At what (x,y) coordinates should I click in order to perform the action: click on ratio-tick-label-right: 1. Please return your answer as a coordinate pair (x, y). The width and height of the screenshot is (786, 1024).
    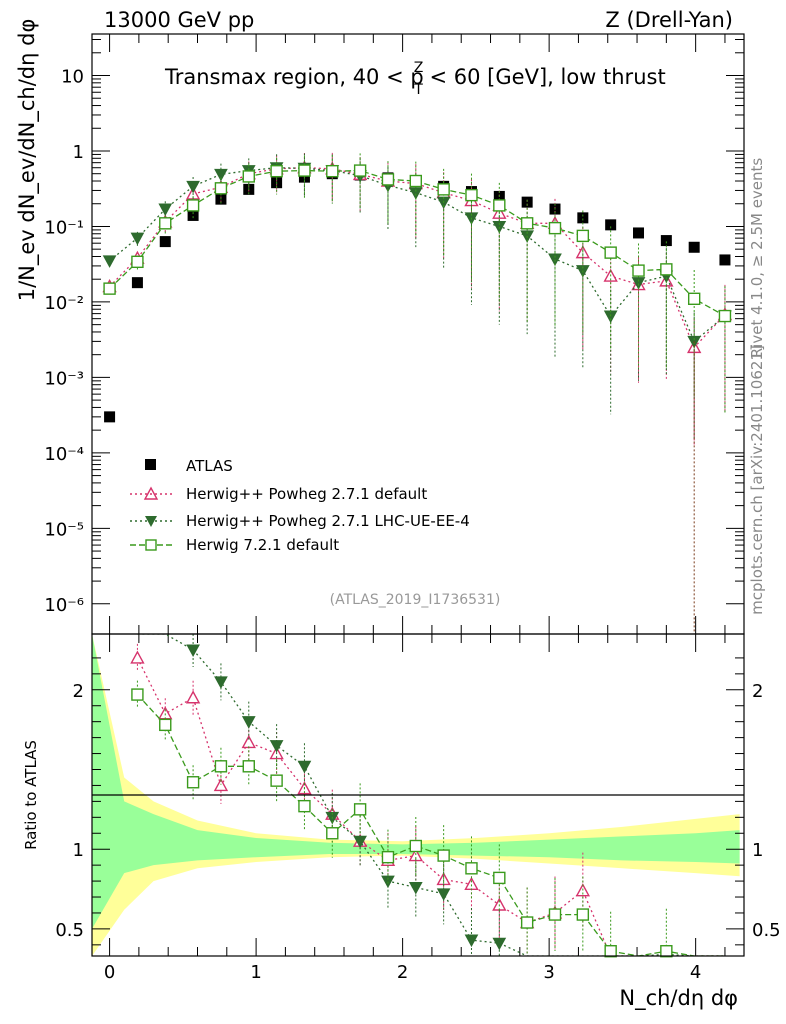
    Looking at the image, I should click on (757, 850).